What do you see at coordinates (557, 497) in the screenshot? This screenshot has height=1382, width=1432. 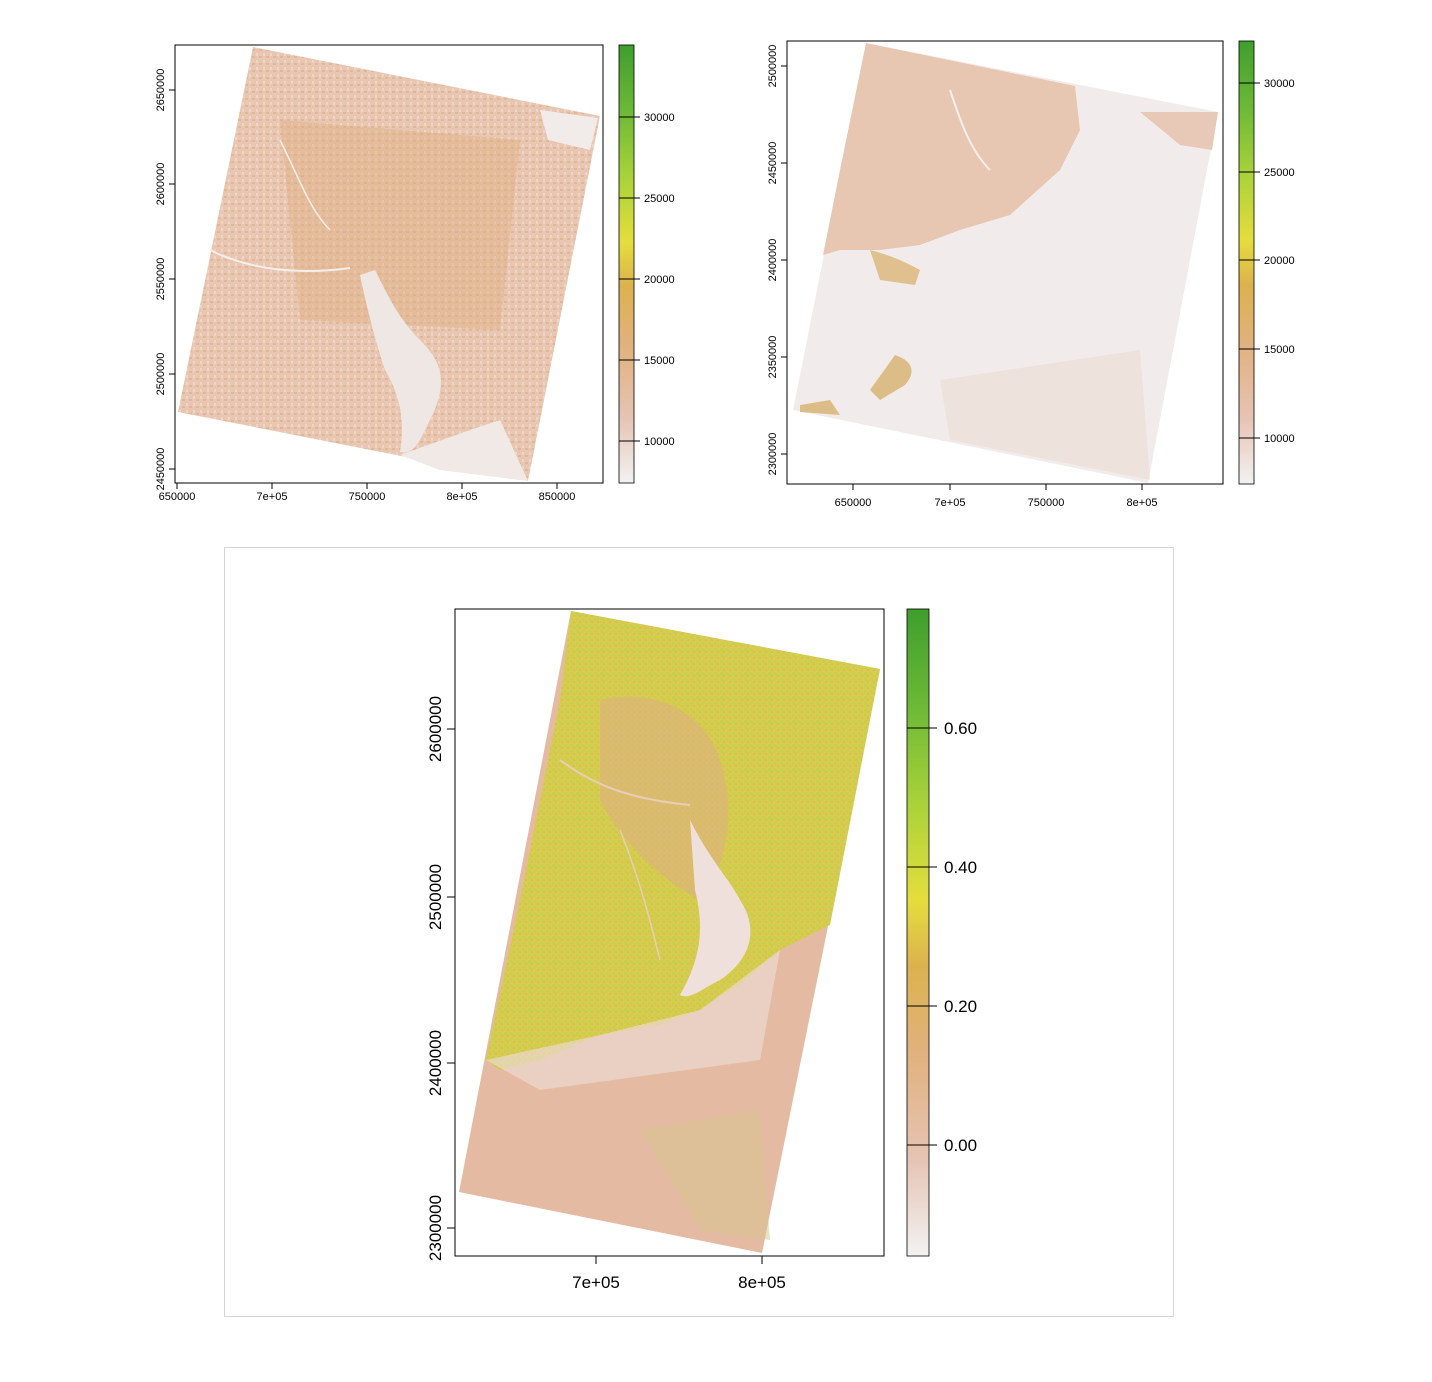 I see `x-tick-label: 850000` at bounding box center [557, 497].